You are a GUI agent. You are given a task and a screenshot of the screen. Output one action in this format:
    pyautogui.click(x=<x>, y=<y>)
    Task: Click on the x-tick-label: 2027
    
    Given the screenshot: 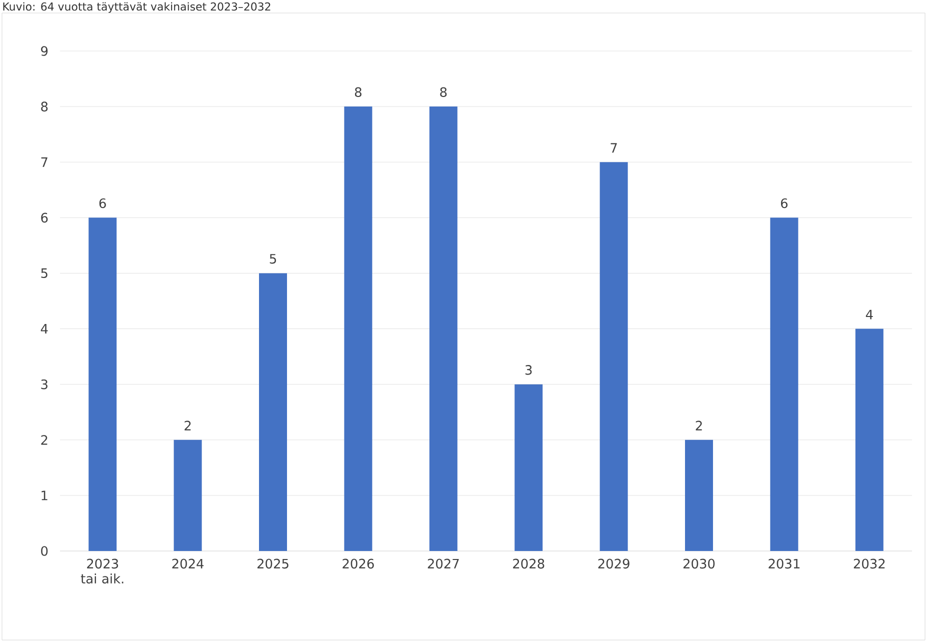 What is the action you would take?
    pyautogui.click(x=443, y=563)
    